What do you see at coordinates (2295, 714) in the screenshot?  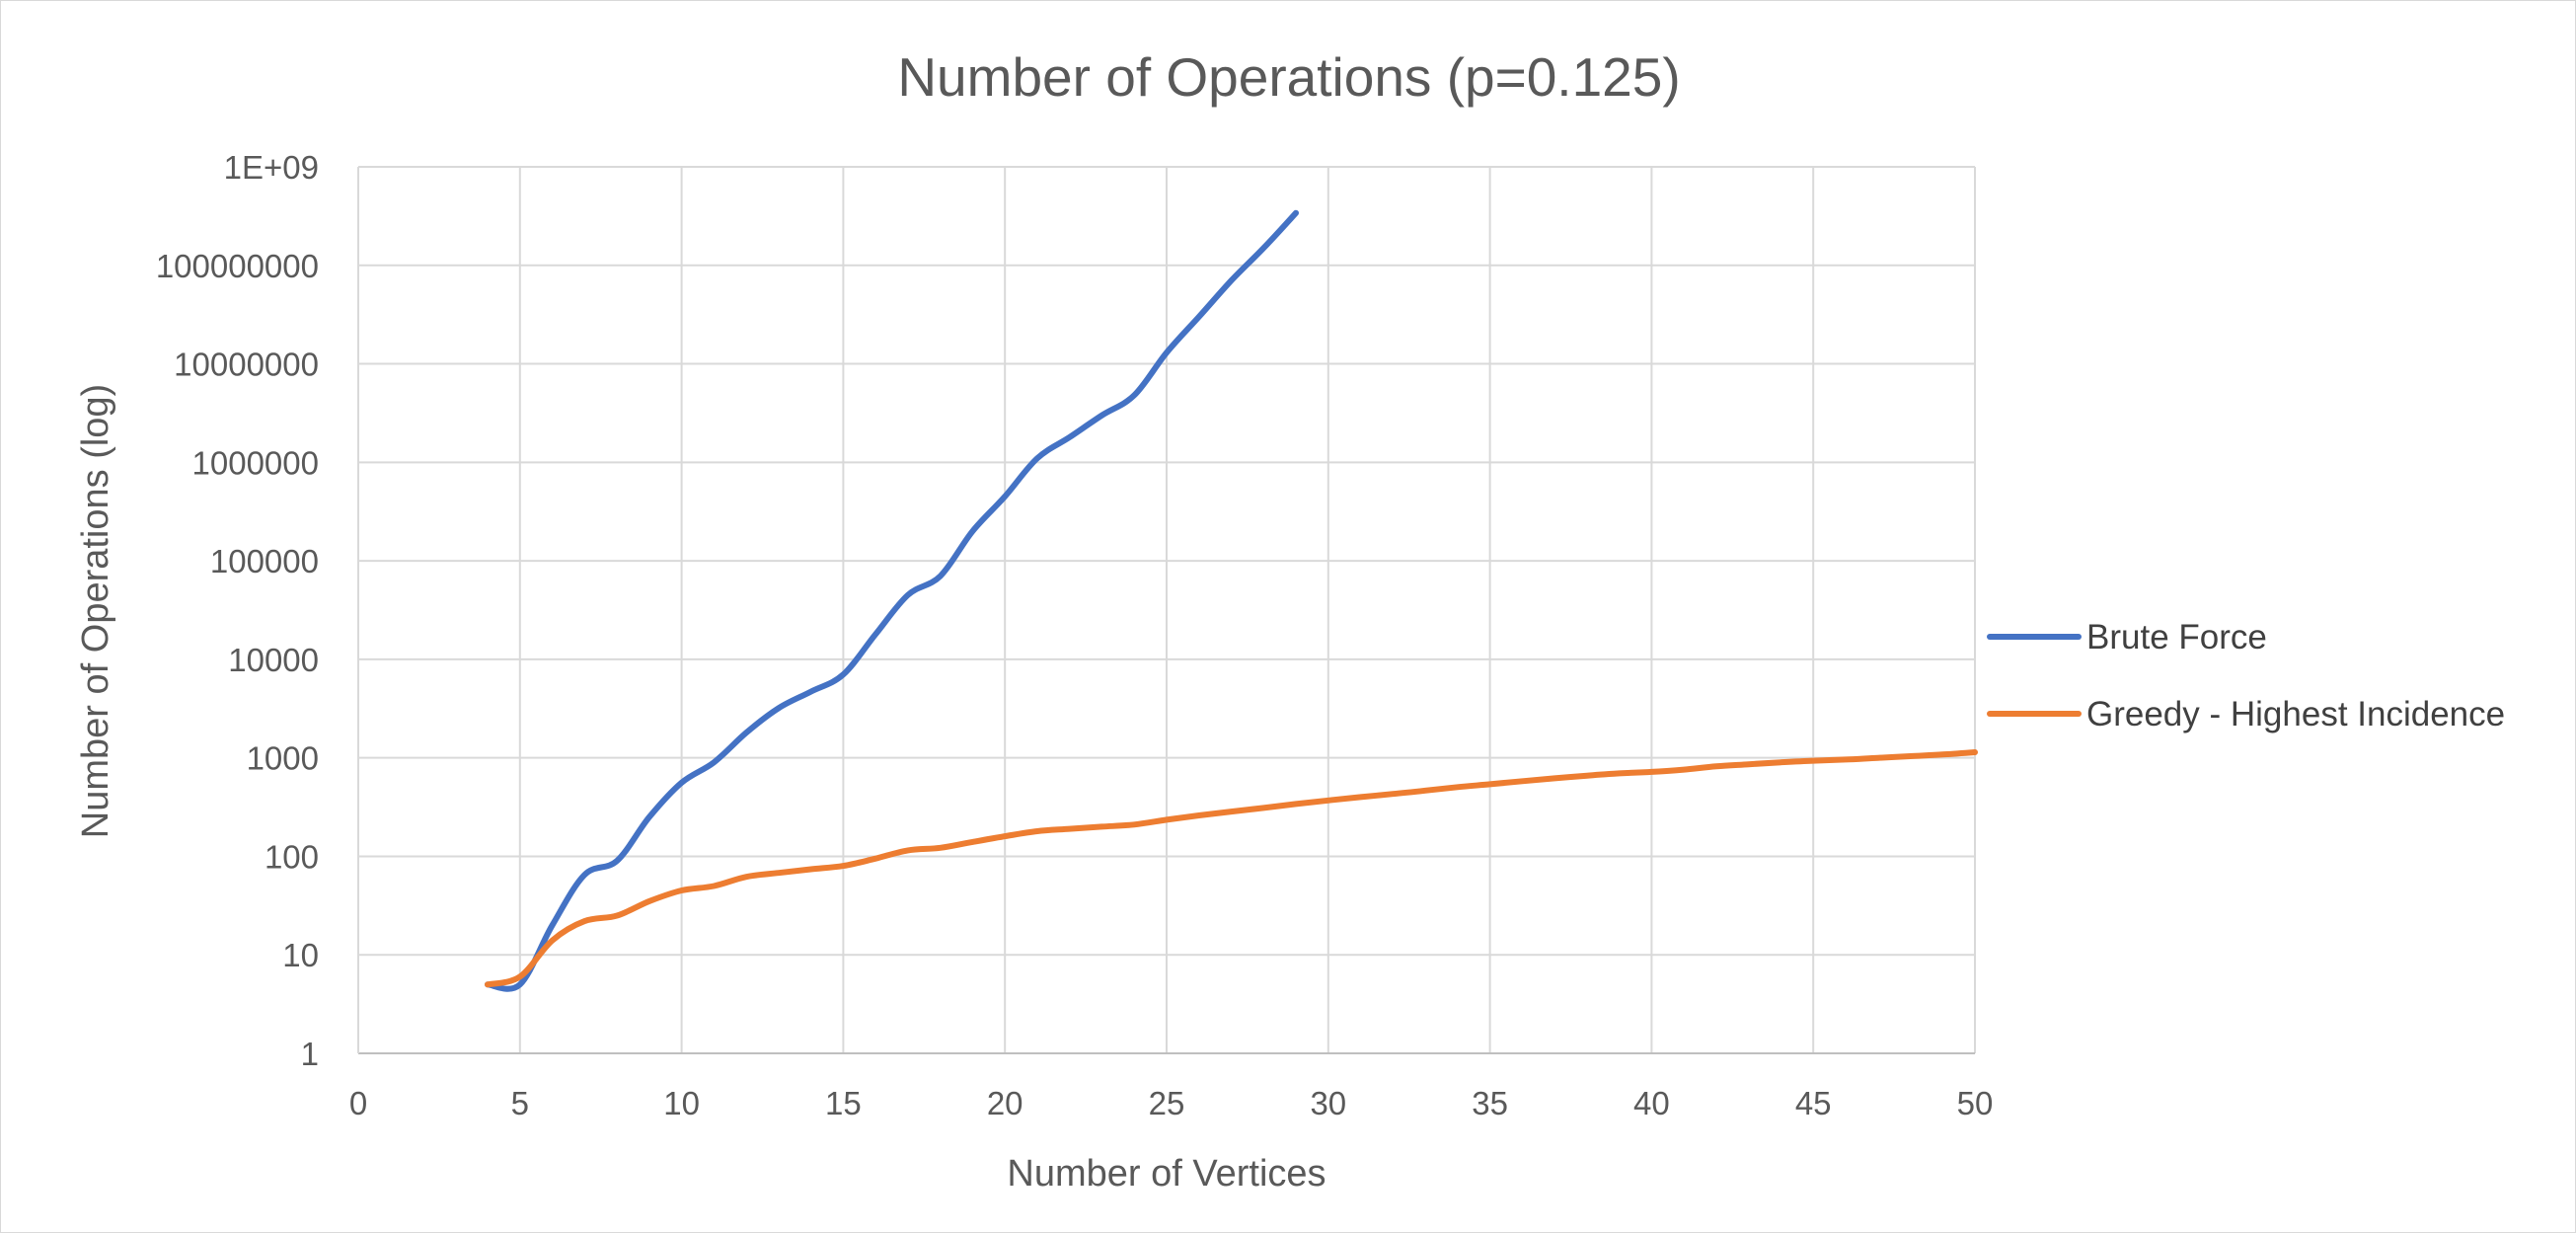 I see `legend-label-greedy-highest-incidence: Greedy - Highest Incidence` at bounding box center [2295, 714].